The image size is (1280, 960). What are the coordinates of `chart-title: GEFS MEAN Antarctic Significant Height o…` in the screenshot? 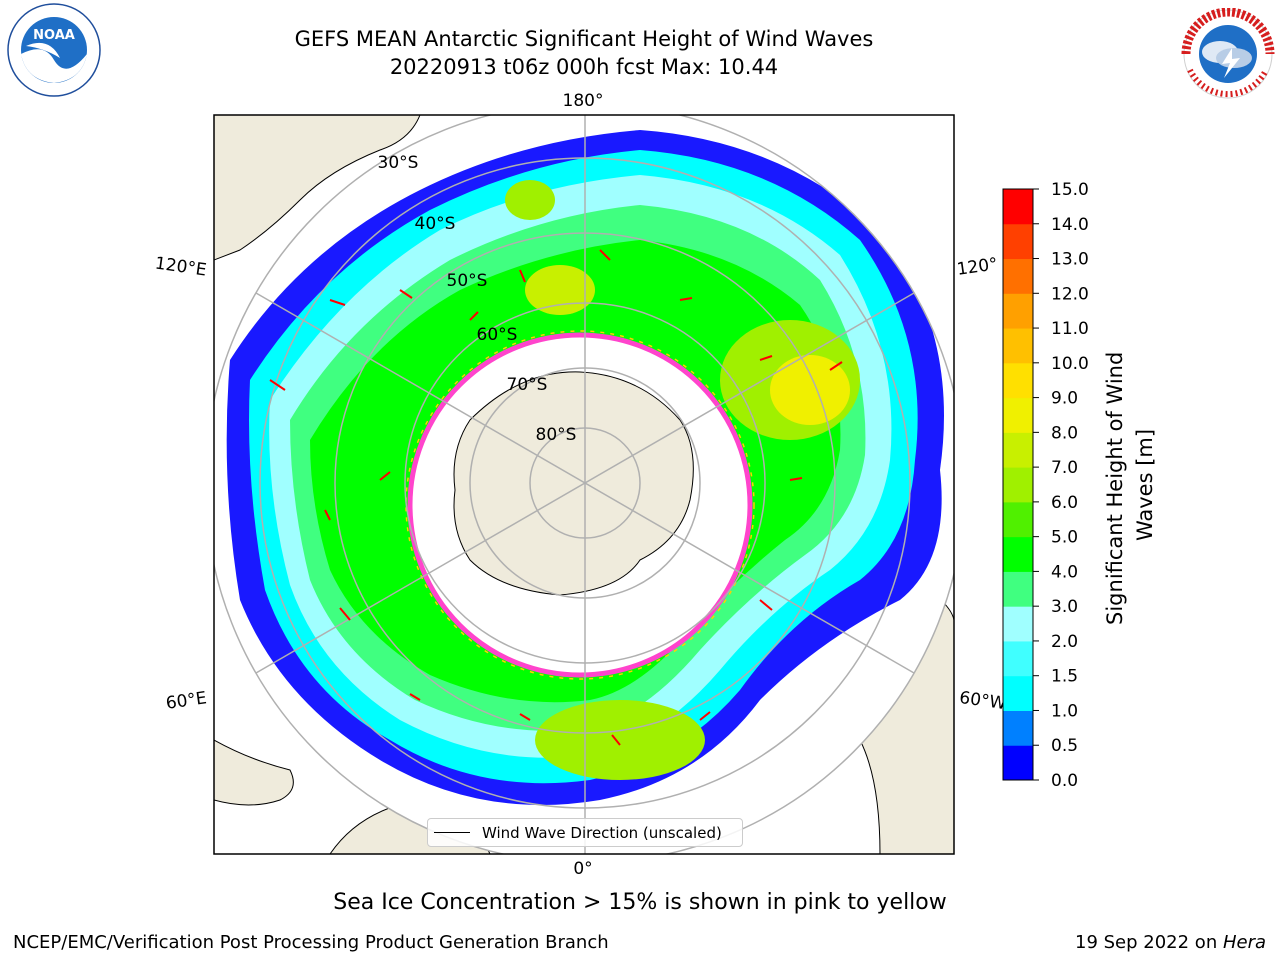 It's located at (584, 39).